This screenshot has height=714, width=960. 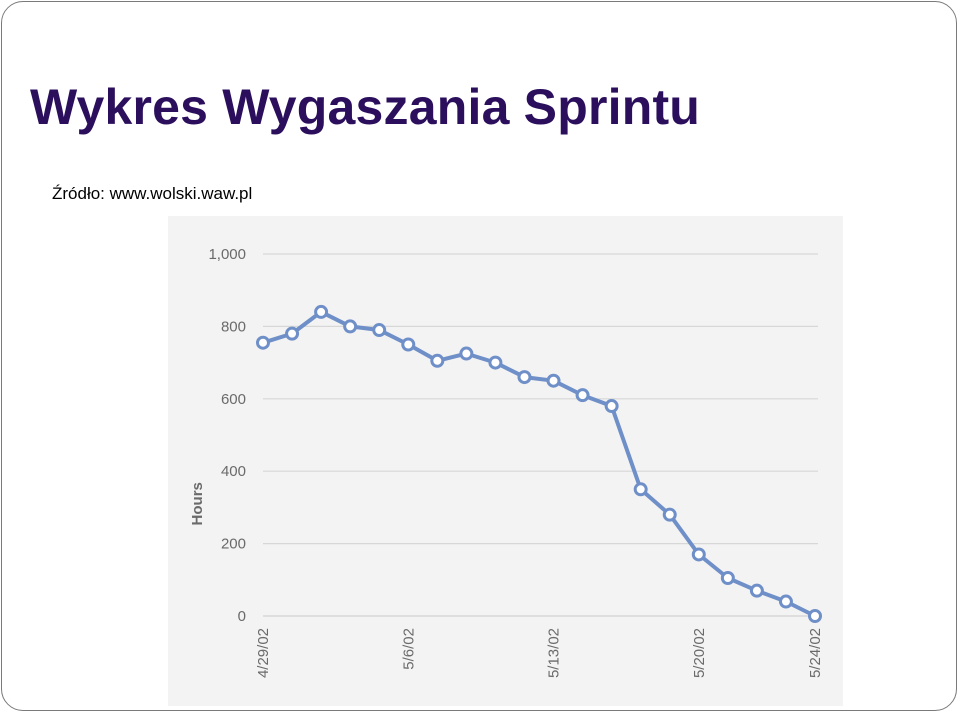 What do you see at coordinates (815, 653) in the screenshot?
I see `x-tick-label: 5/24/02` at bounding box center [815, 653].